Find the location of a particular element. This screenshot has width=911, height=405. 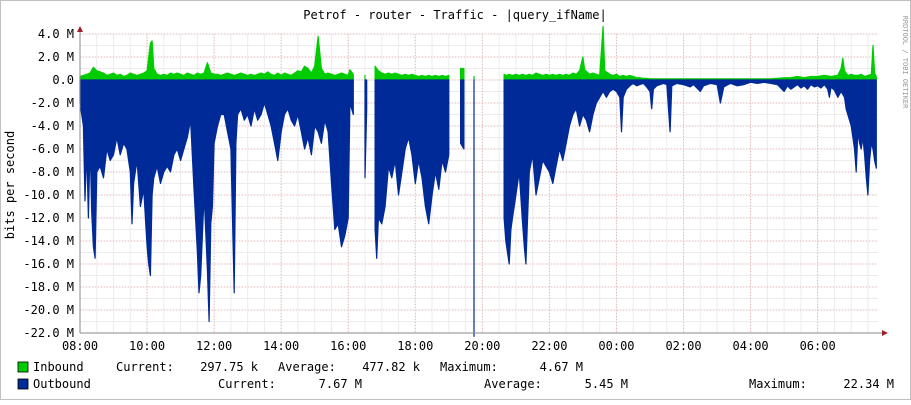

y-tick-label: -14.0 M is located at coordinates (48, 241).